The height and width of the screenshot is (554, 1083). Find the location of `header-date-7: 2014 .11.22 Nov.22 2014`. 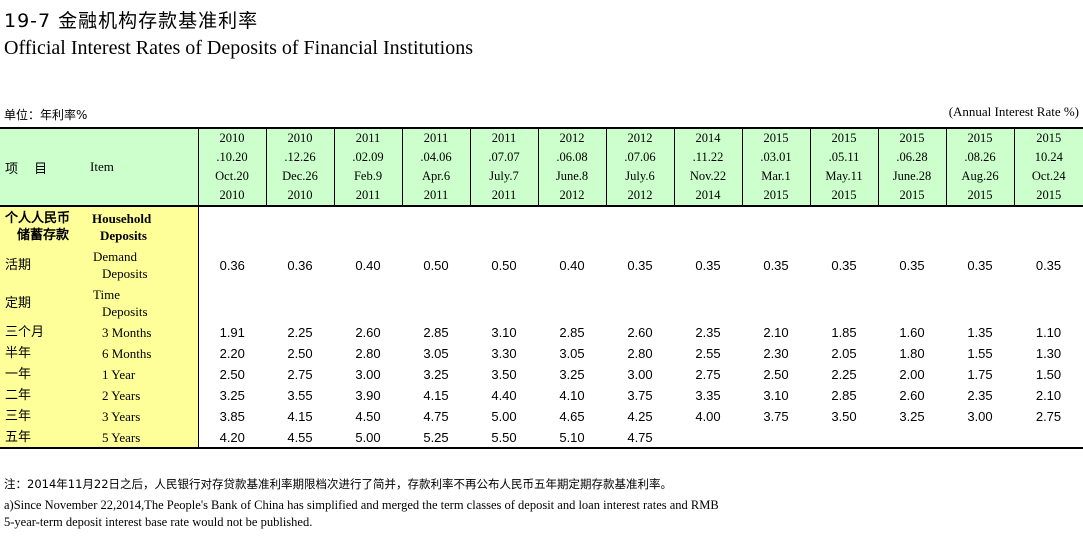

header-date-7: 2014 .11.22 Nov.22 2014 is located at coordinates (707, 167).